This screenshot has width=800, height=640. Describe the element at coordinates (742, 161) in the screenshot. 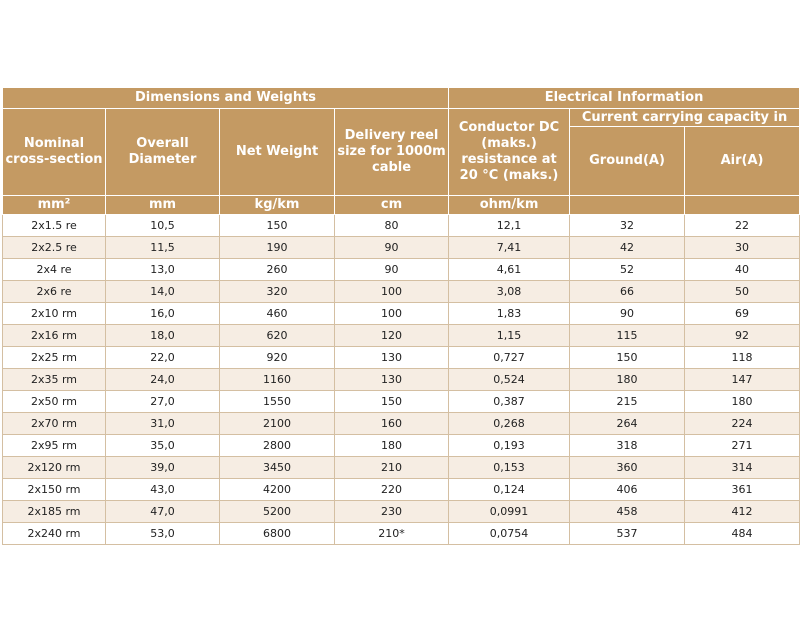

I see `col-header-air: Air(A)` at that location.